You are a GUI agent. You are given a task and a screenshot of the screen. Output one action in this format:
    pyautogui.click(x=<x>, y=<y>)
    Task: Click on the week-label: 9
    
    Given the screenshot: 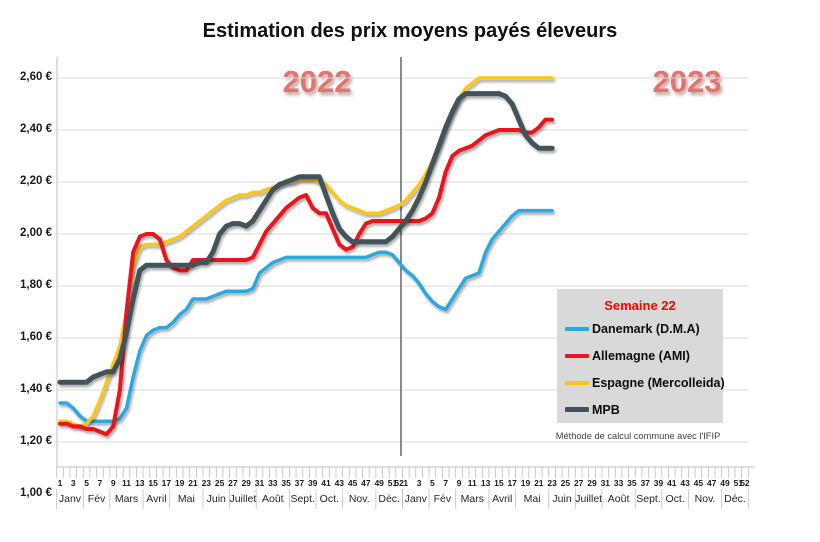 What is the action you would take?
    pyautogui.click(x=459, y=483)
    